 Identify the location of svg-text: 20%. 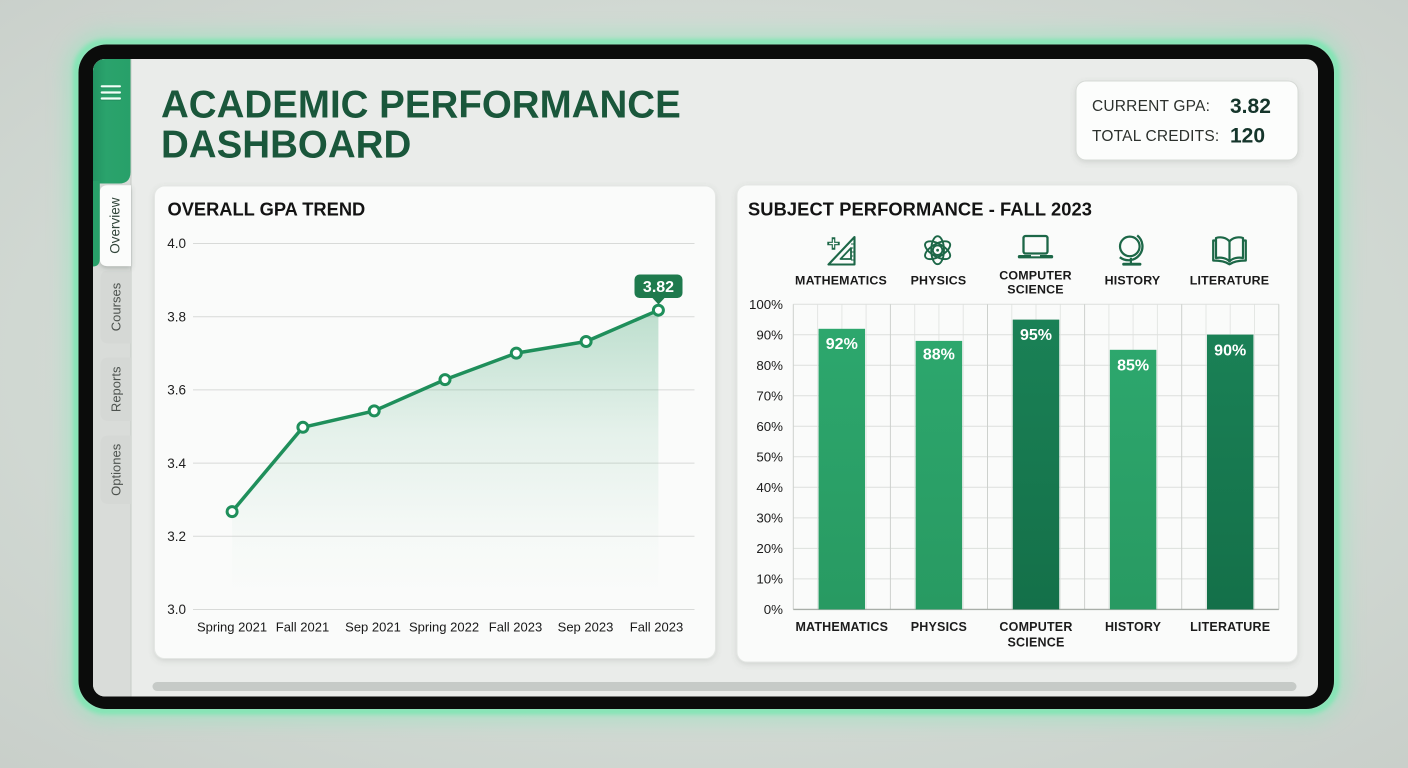
(769, 548).